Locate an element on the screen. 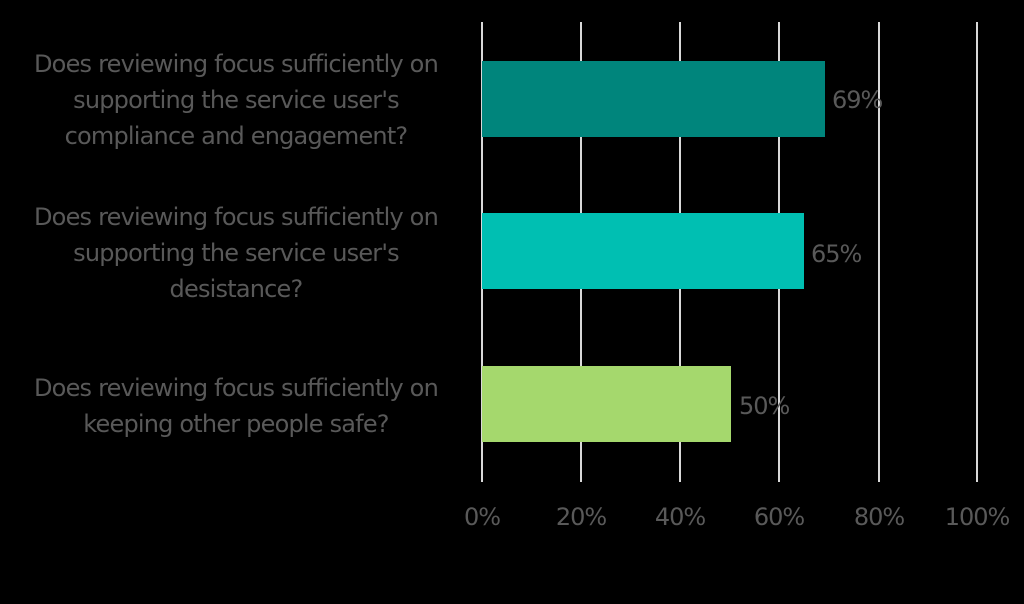  x-tick-100: 100% is located at coordinates (977, 517).